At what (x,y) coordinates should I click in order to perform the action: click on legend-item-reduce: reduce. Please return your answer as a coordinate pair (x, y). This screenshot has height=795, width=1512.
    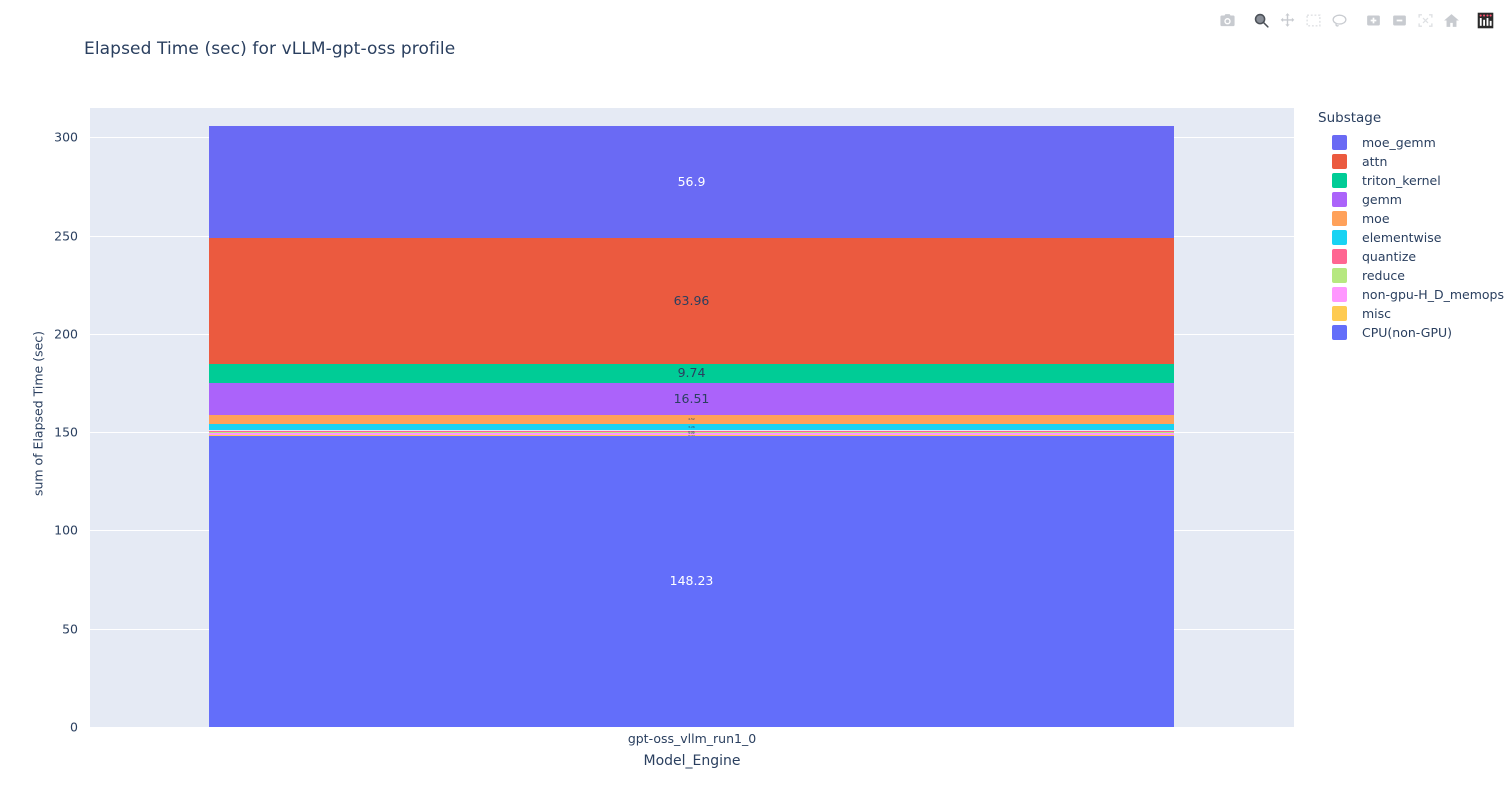
    Looking at the image, I should click on (1413, 275).